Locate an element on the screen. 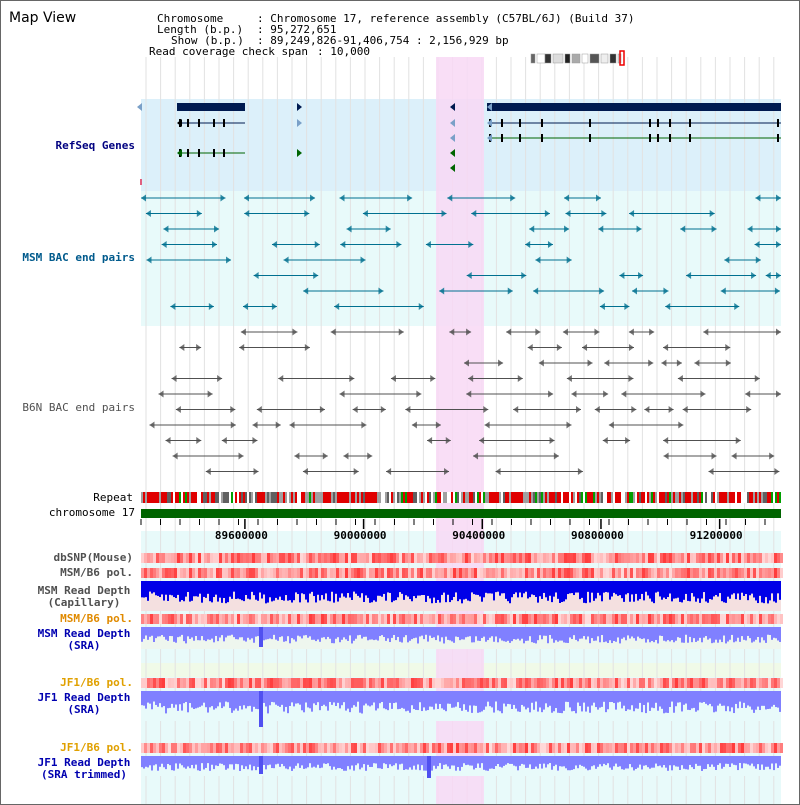 This screenshot has width=800, height=805. msm-depth-capillary-label: MSM Read Depth (Capillary) is located at coordinates (84, 596).